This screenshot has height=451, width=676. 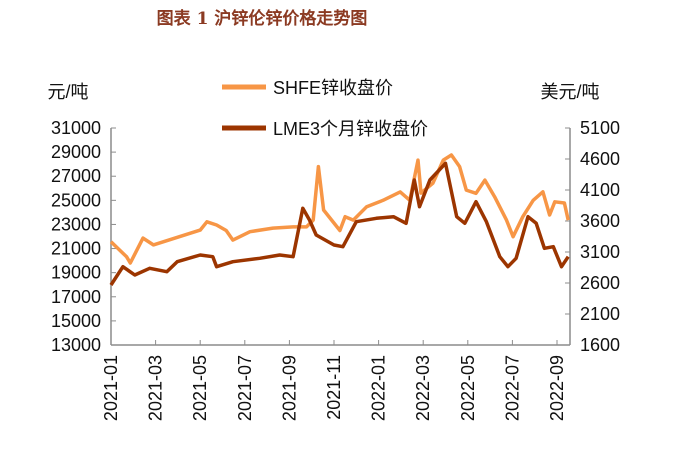 I want to click on x-tick-label: 2022-07, so click(x=512, y=388).